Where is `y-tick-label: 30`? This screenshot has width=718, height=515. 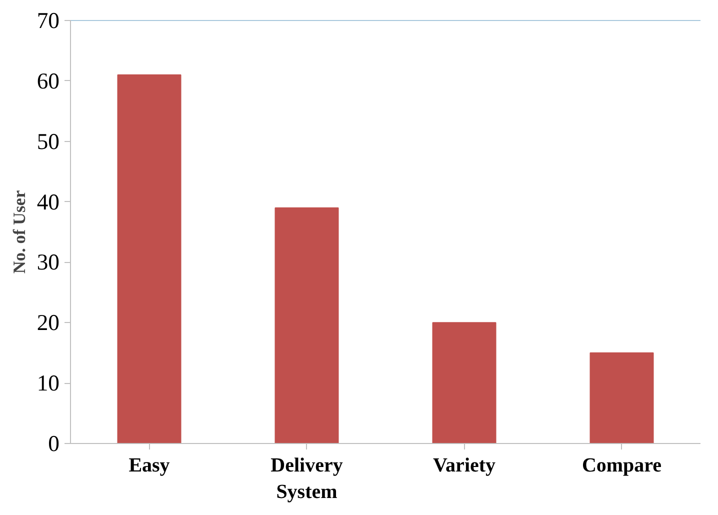
y-tick-label: 30 is located at coordinates (48, 262).